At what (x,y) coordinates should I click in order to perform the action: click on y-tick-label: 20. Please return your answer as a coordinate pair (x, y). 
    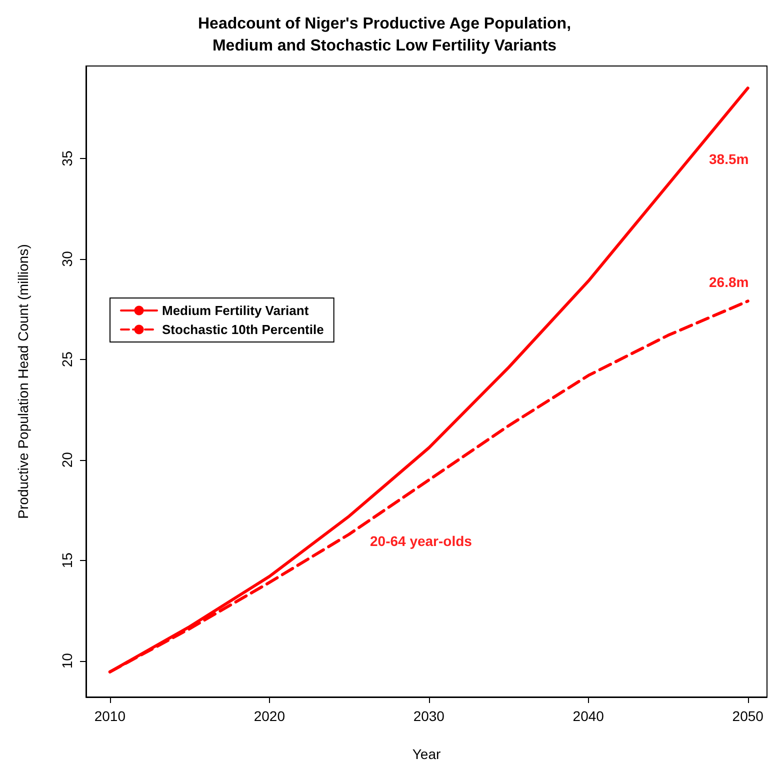
    Looking at the image, I should click on (67, 460).